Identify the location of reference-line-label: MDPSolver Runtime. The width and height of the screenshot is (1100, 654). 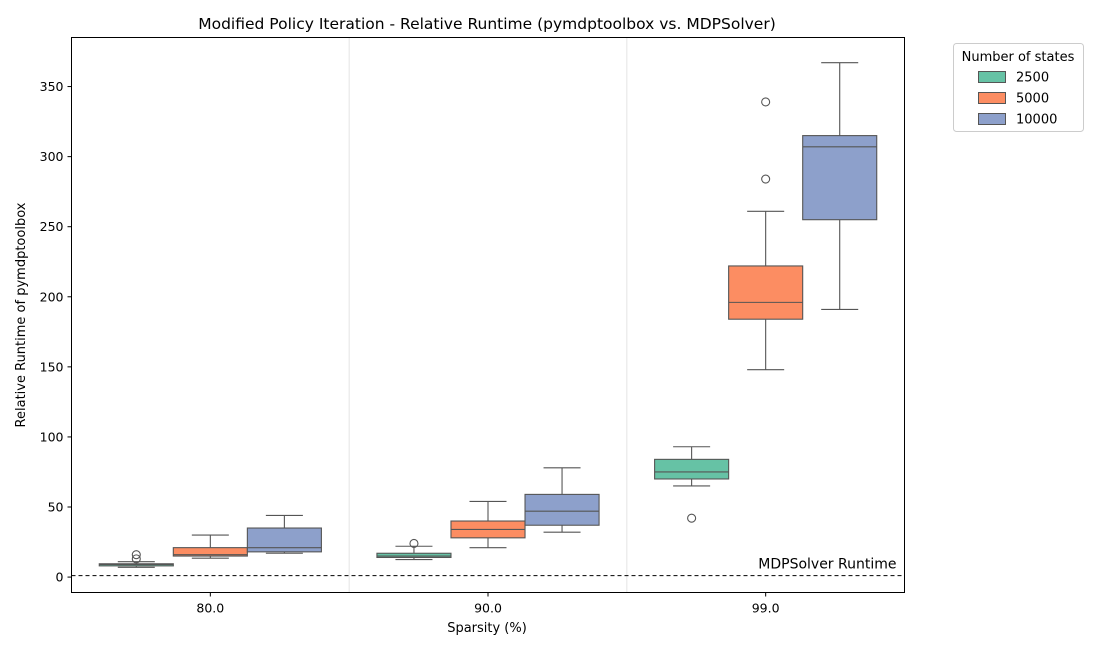
(827, 565).